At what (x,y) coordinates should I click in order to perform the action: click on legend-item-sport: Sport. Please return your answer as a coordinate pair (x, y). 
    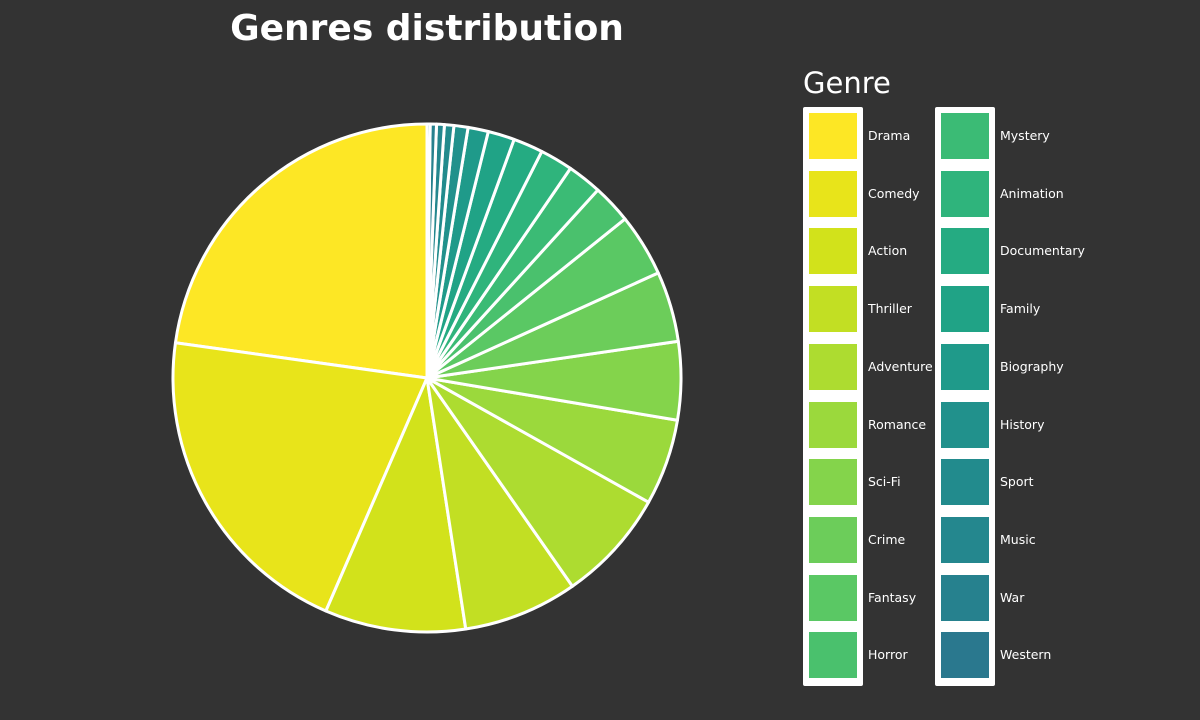
    Looking at the image, I should click on (1015, 482).